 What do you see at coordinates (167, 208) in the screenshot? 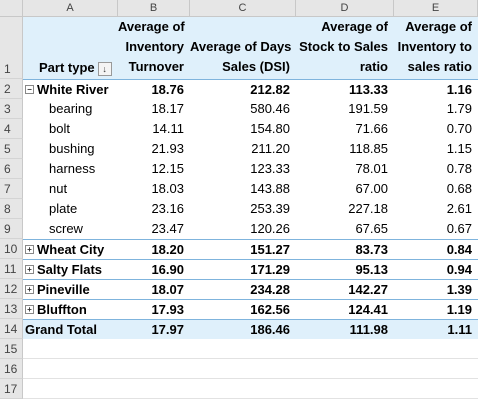
I see `value-cell-b: 23.16` at bounding box center [167, 208].